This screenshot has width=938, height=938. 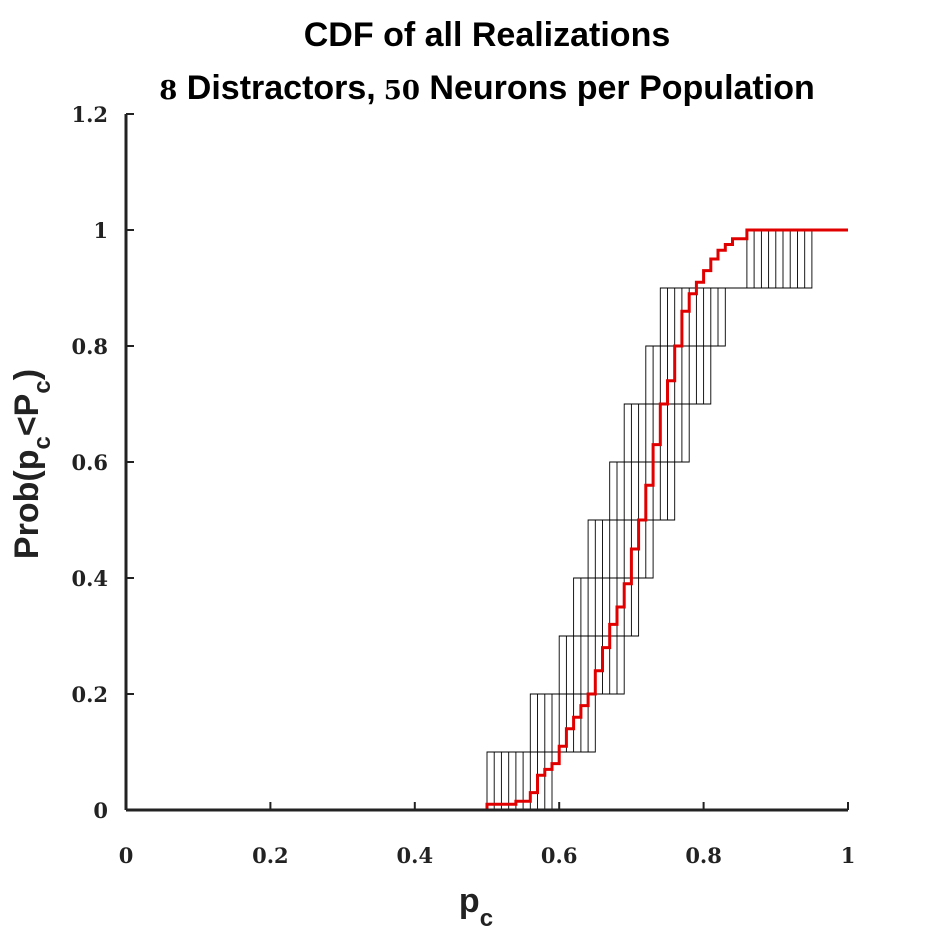 What do you see at coordinates (168, 91) in the screenshot?
I see `subtitle-distractor-count: 8` at bounding box center [168, 91].